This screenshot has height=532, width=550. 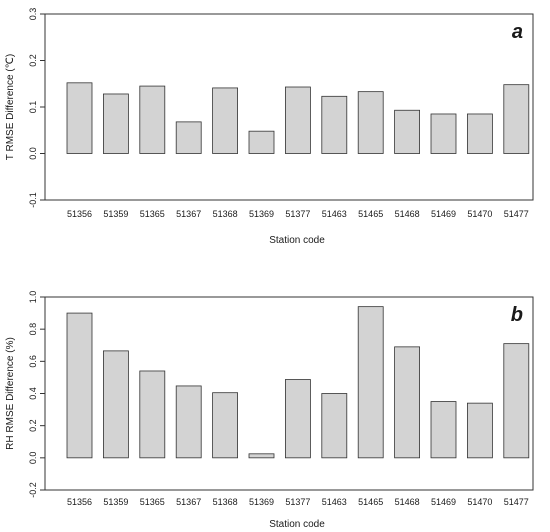 What do you see at coordinates (10, 107) in the screenshot?
I see `y-axis-label: T RMSE Difference (℃)` at bounding box center [10, 107].